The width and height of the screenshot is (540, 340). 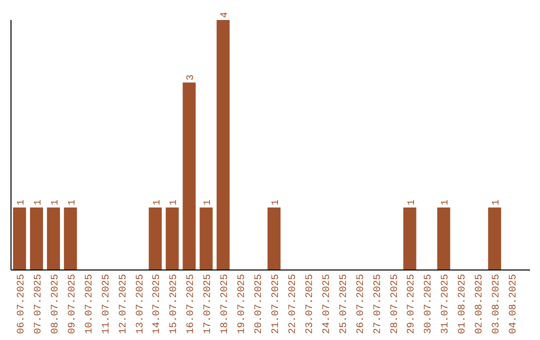 I want to click on x-tick-label: 27.07.2025, so click(x=378, y=304).